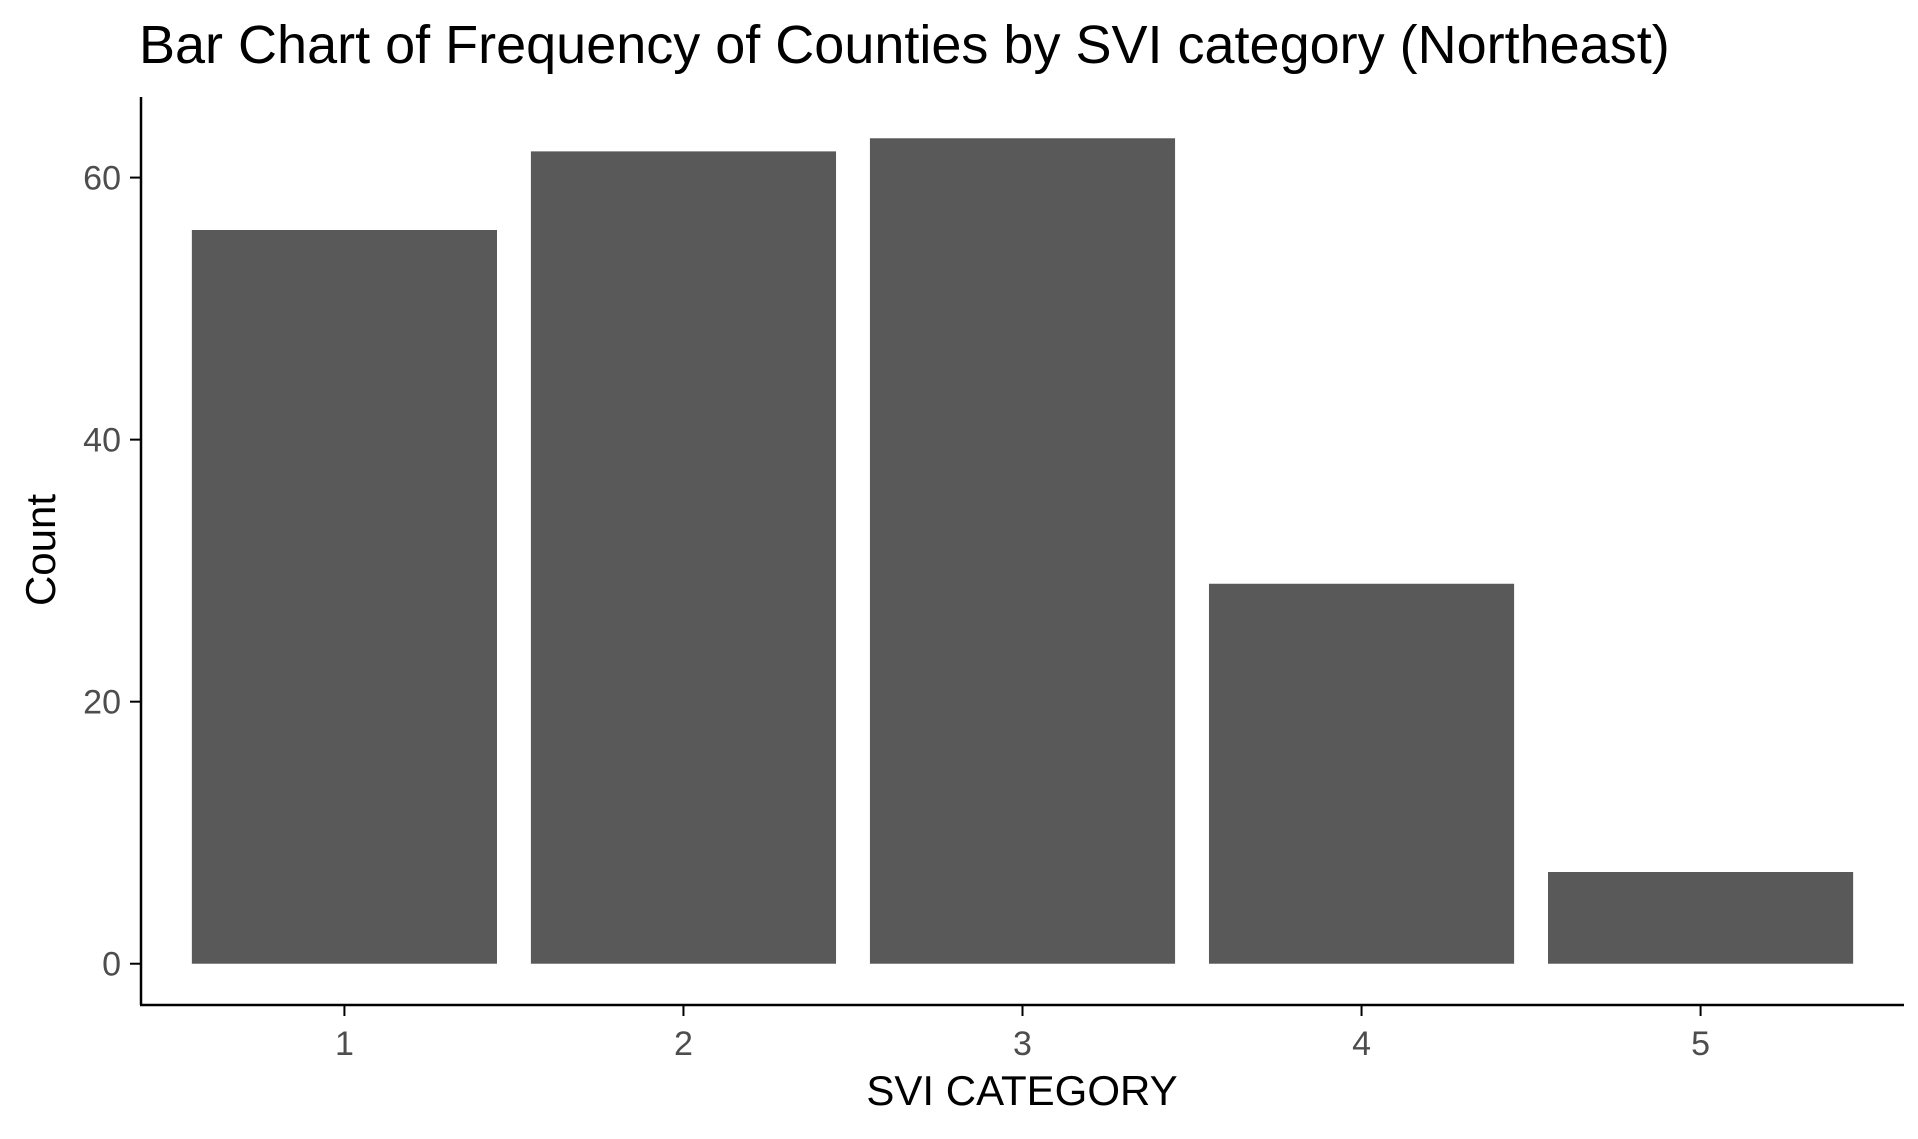 This screenshot has height=1139, width=1918. Describe the element at coordinates (1700, 1044) in the screenshot. I see `x-tick-label-5: 5` at that location.